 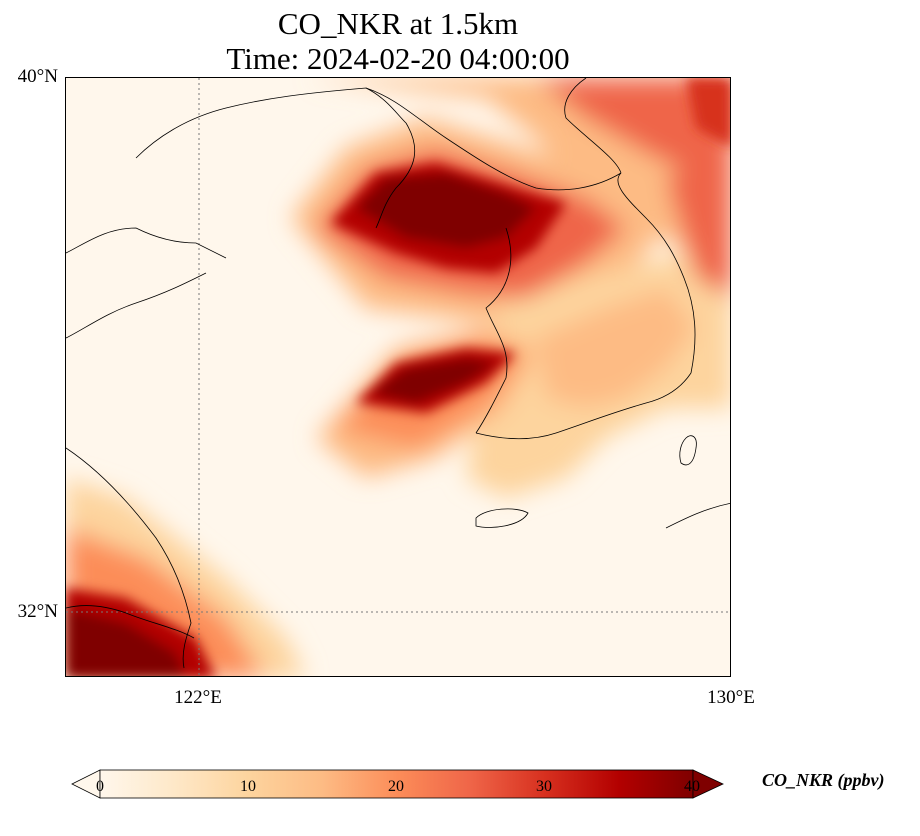 I want to click on colorbar, so click(x=397, y=784).